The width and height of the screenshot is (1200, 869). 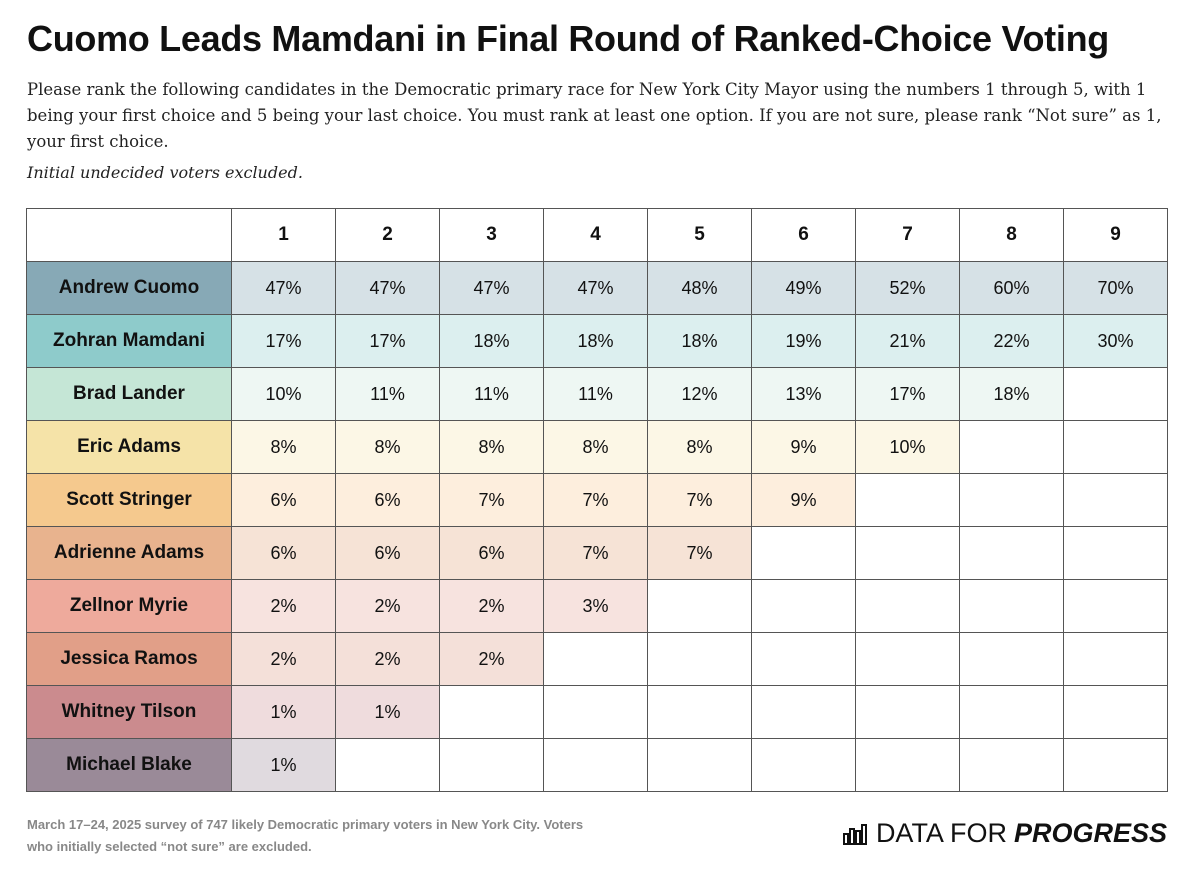 What do you see at coordinates (283, 235) in the screenshot?
I see `column-header: 1` at bounding box center [283, 235].